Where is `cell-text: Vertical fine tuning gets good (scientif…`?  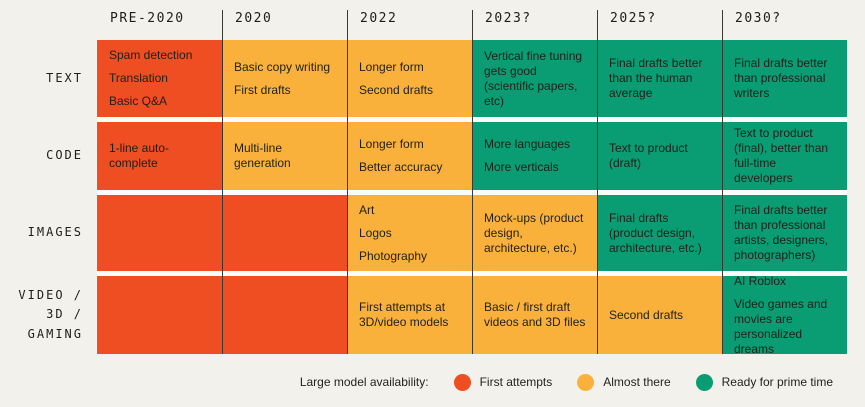 cell-text: Vertical fine tuning gets good (scientif… is located at coordinates (533, 78).